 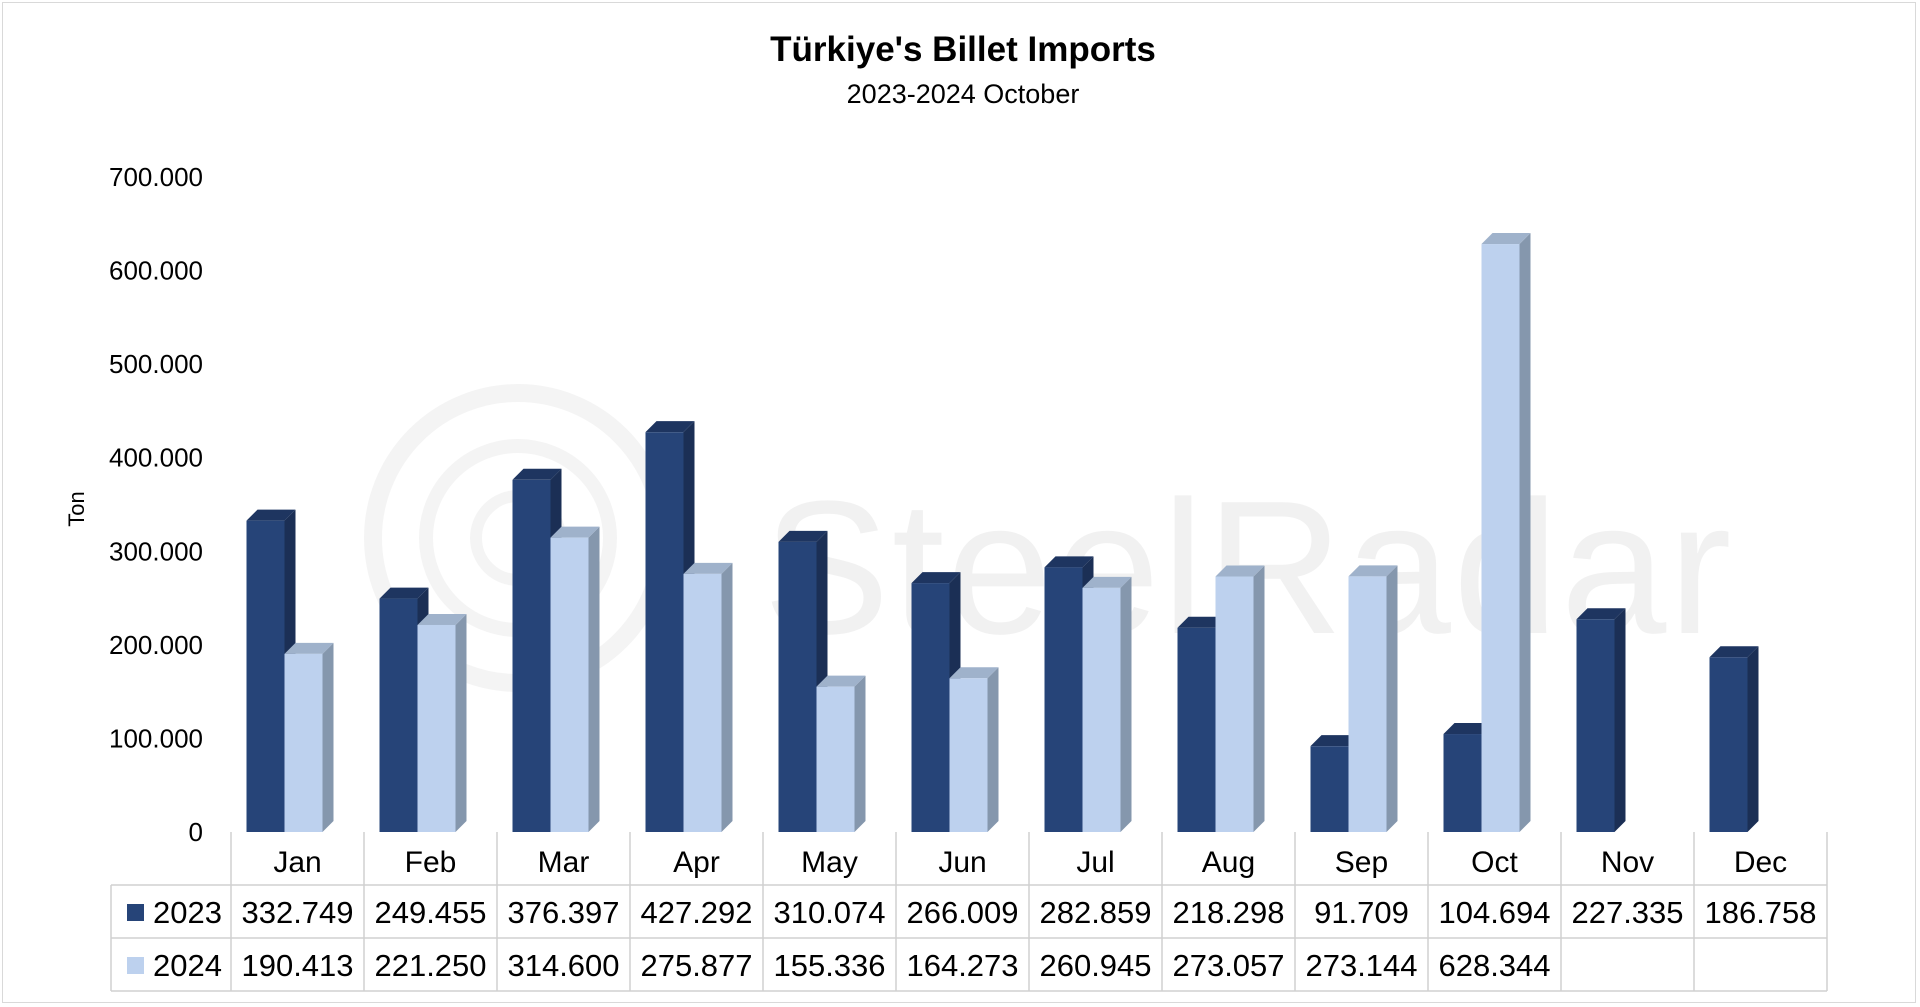 I want to click on x-tick-label: Mar, so click(x=564, y=862).